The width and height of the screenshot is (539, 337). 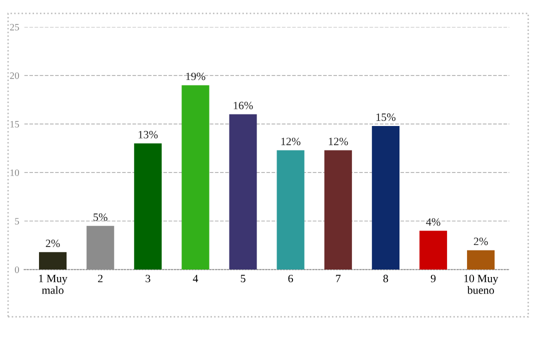 I want to click on x-tick-label: 7, so click(x=338, y=278).